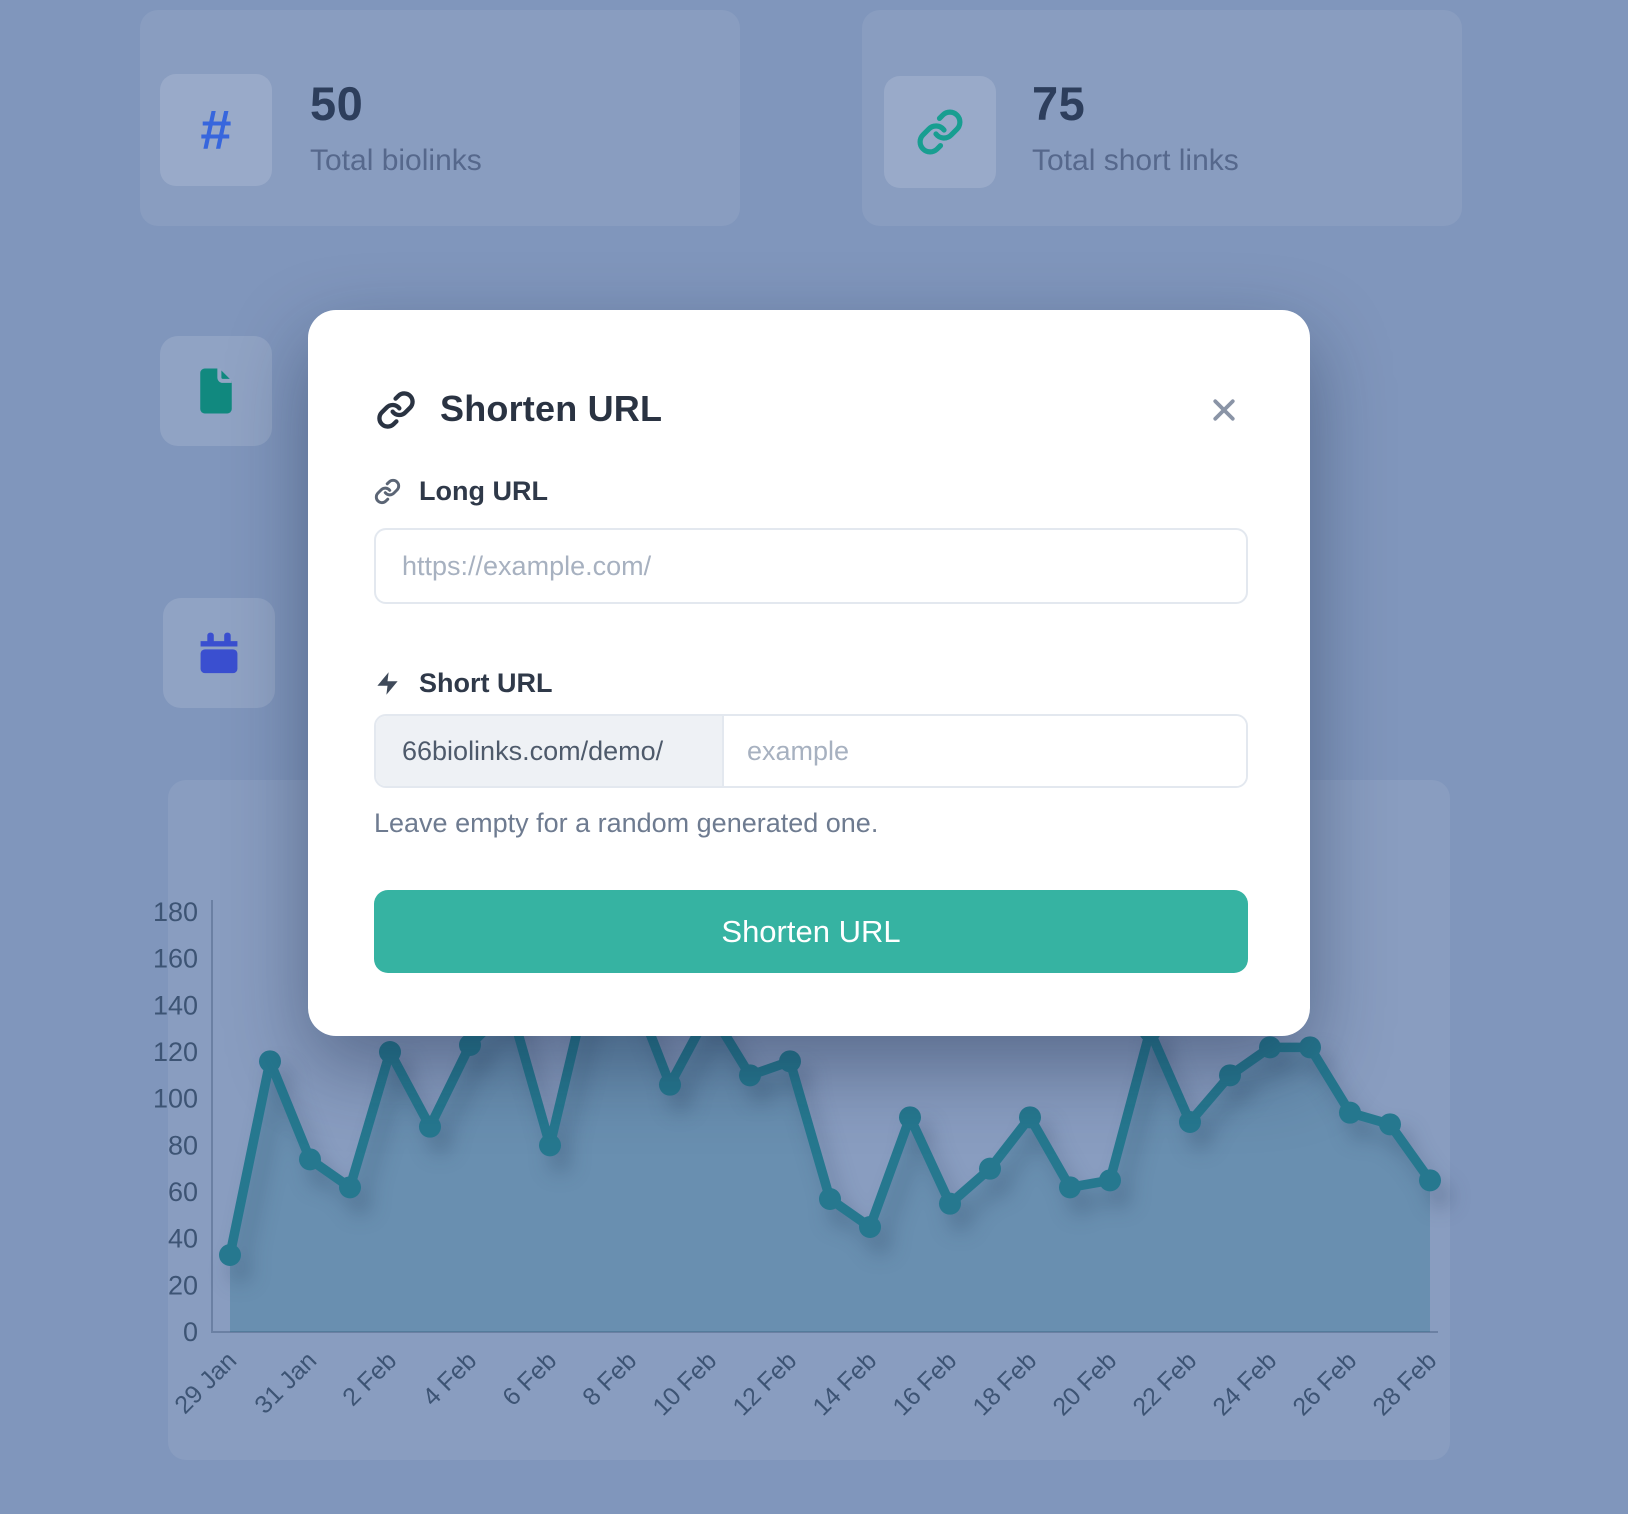 The height and width of the screenshot is (1514, 1628). What do you see at coordinates (1162, 118) in the screenshot?
I see `stat-card-shortlinks: 75 Total short links` at bounding box center [1162, 118].